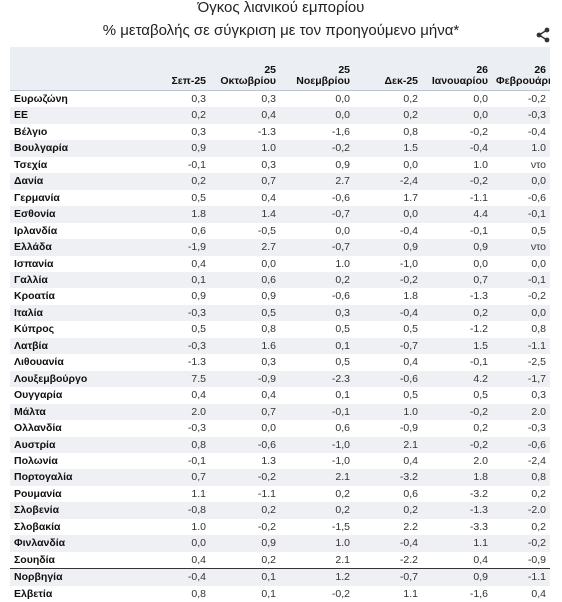  I want to click on country-name: Ευρωζώνη, so click(71, 99).